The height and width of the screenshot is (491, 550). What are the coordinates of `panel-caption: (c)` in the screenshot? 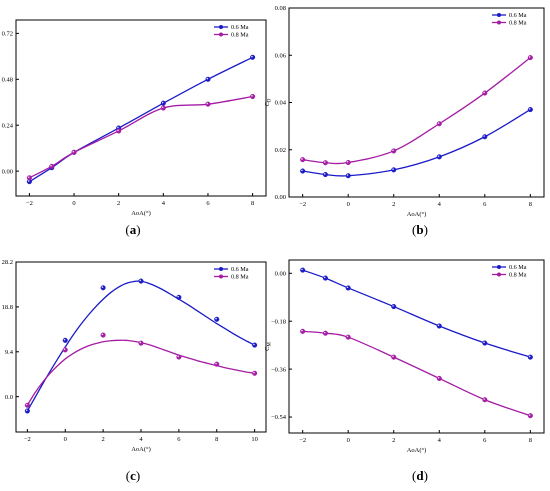 It's located at (133, 475).